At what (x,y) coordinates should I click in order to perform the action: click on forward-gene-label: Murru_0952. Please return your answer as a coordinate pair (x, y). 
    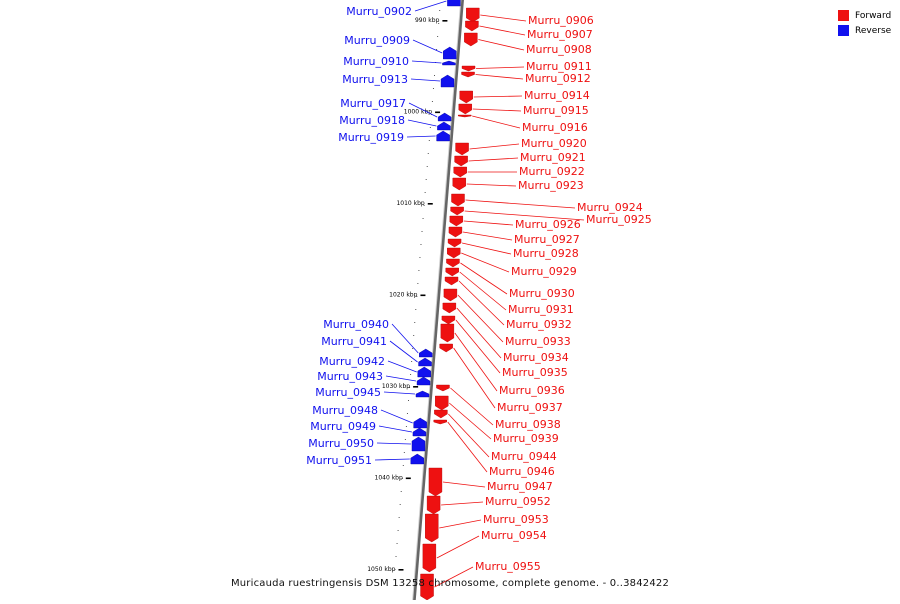
    Looking at the image, I should click on (518, 501).